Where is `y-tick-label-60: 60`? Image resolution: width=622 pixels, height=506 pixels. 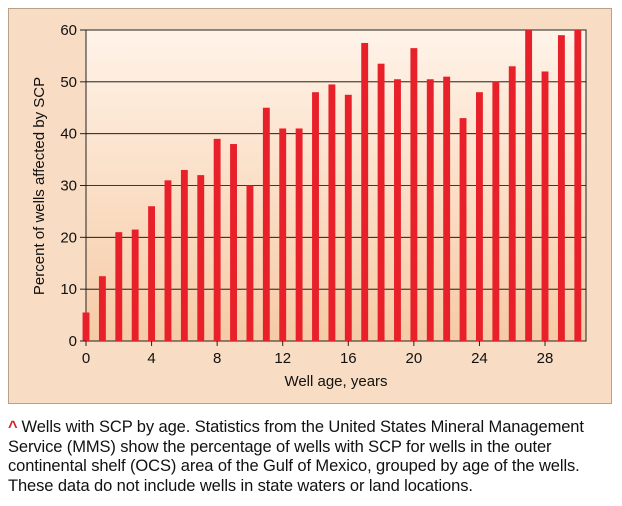 y-tick-label-60: 60 is located at coordinates (68, 30).